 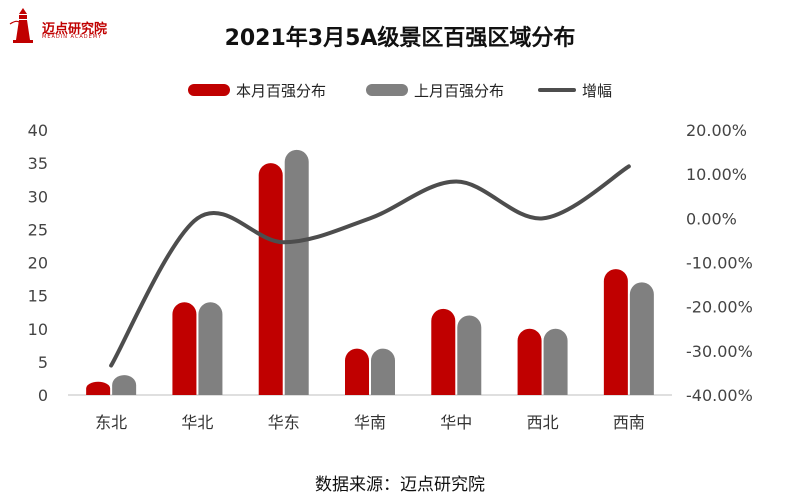 What do you see at coordinates (197, 422) in the screenshot?
I see `x-tick-label: 华北` at bounding box center [197, 422].